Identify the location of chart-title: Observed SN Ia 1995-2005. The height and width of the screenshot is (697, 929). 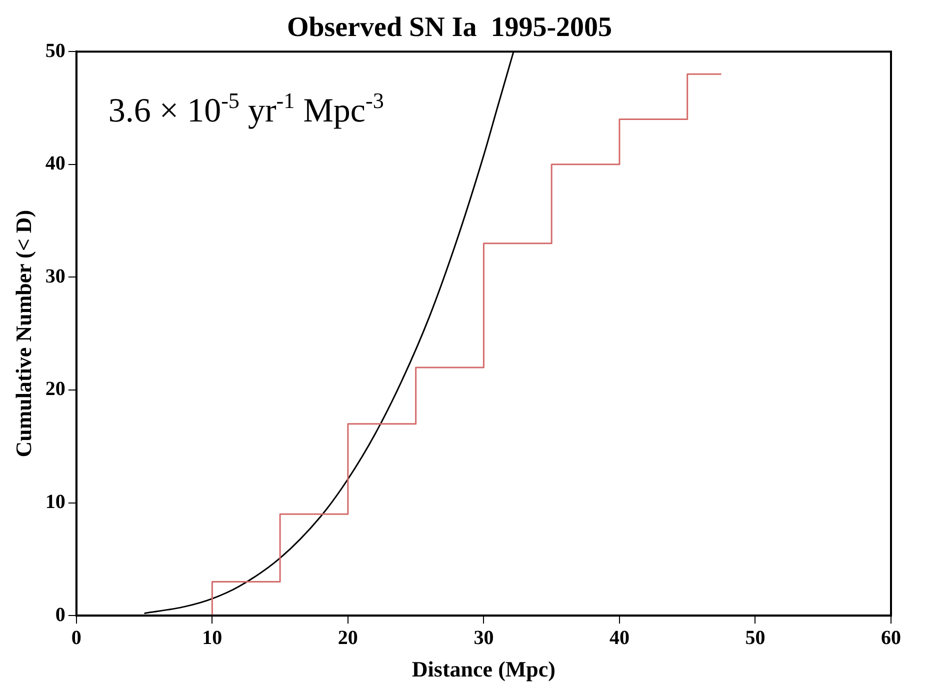
(449, 28).